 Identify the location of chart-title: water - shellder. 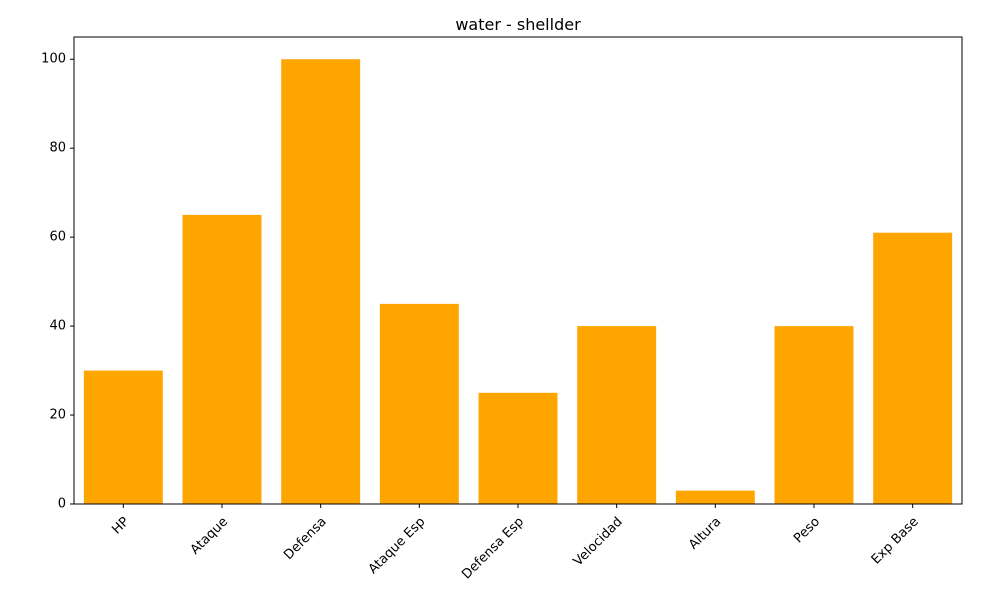
(518, 24).